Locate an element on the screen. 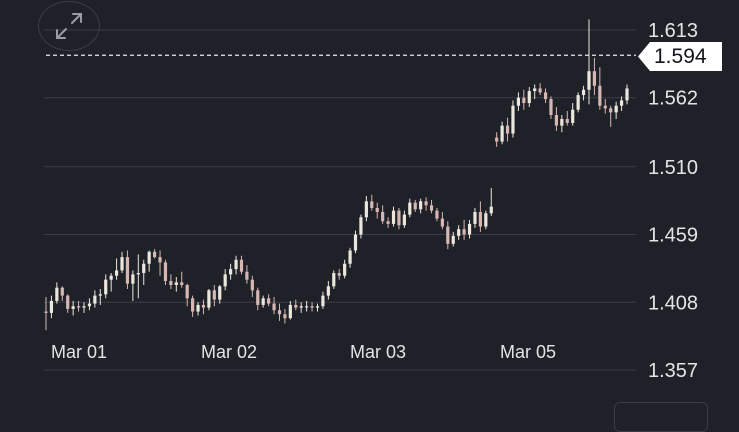 This screenshot has width=739, height=432. chart-control-button is located at coordinates (661, 417).